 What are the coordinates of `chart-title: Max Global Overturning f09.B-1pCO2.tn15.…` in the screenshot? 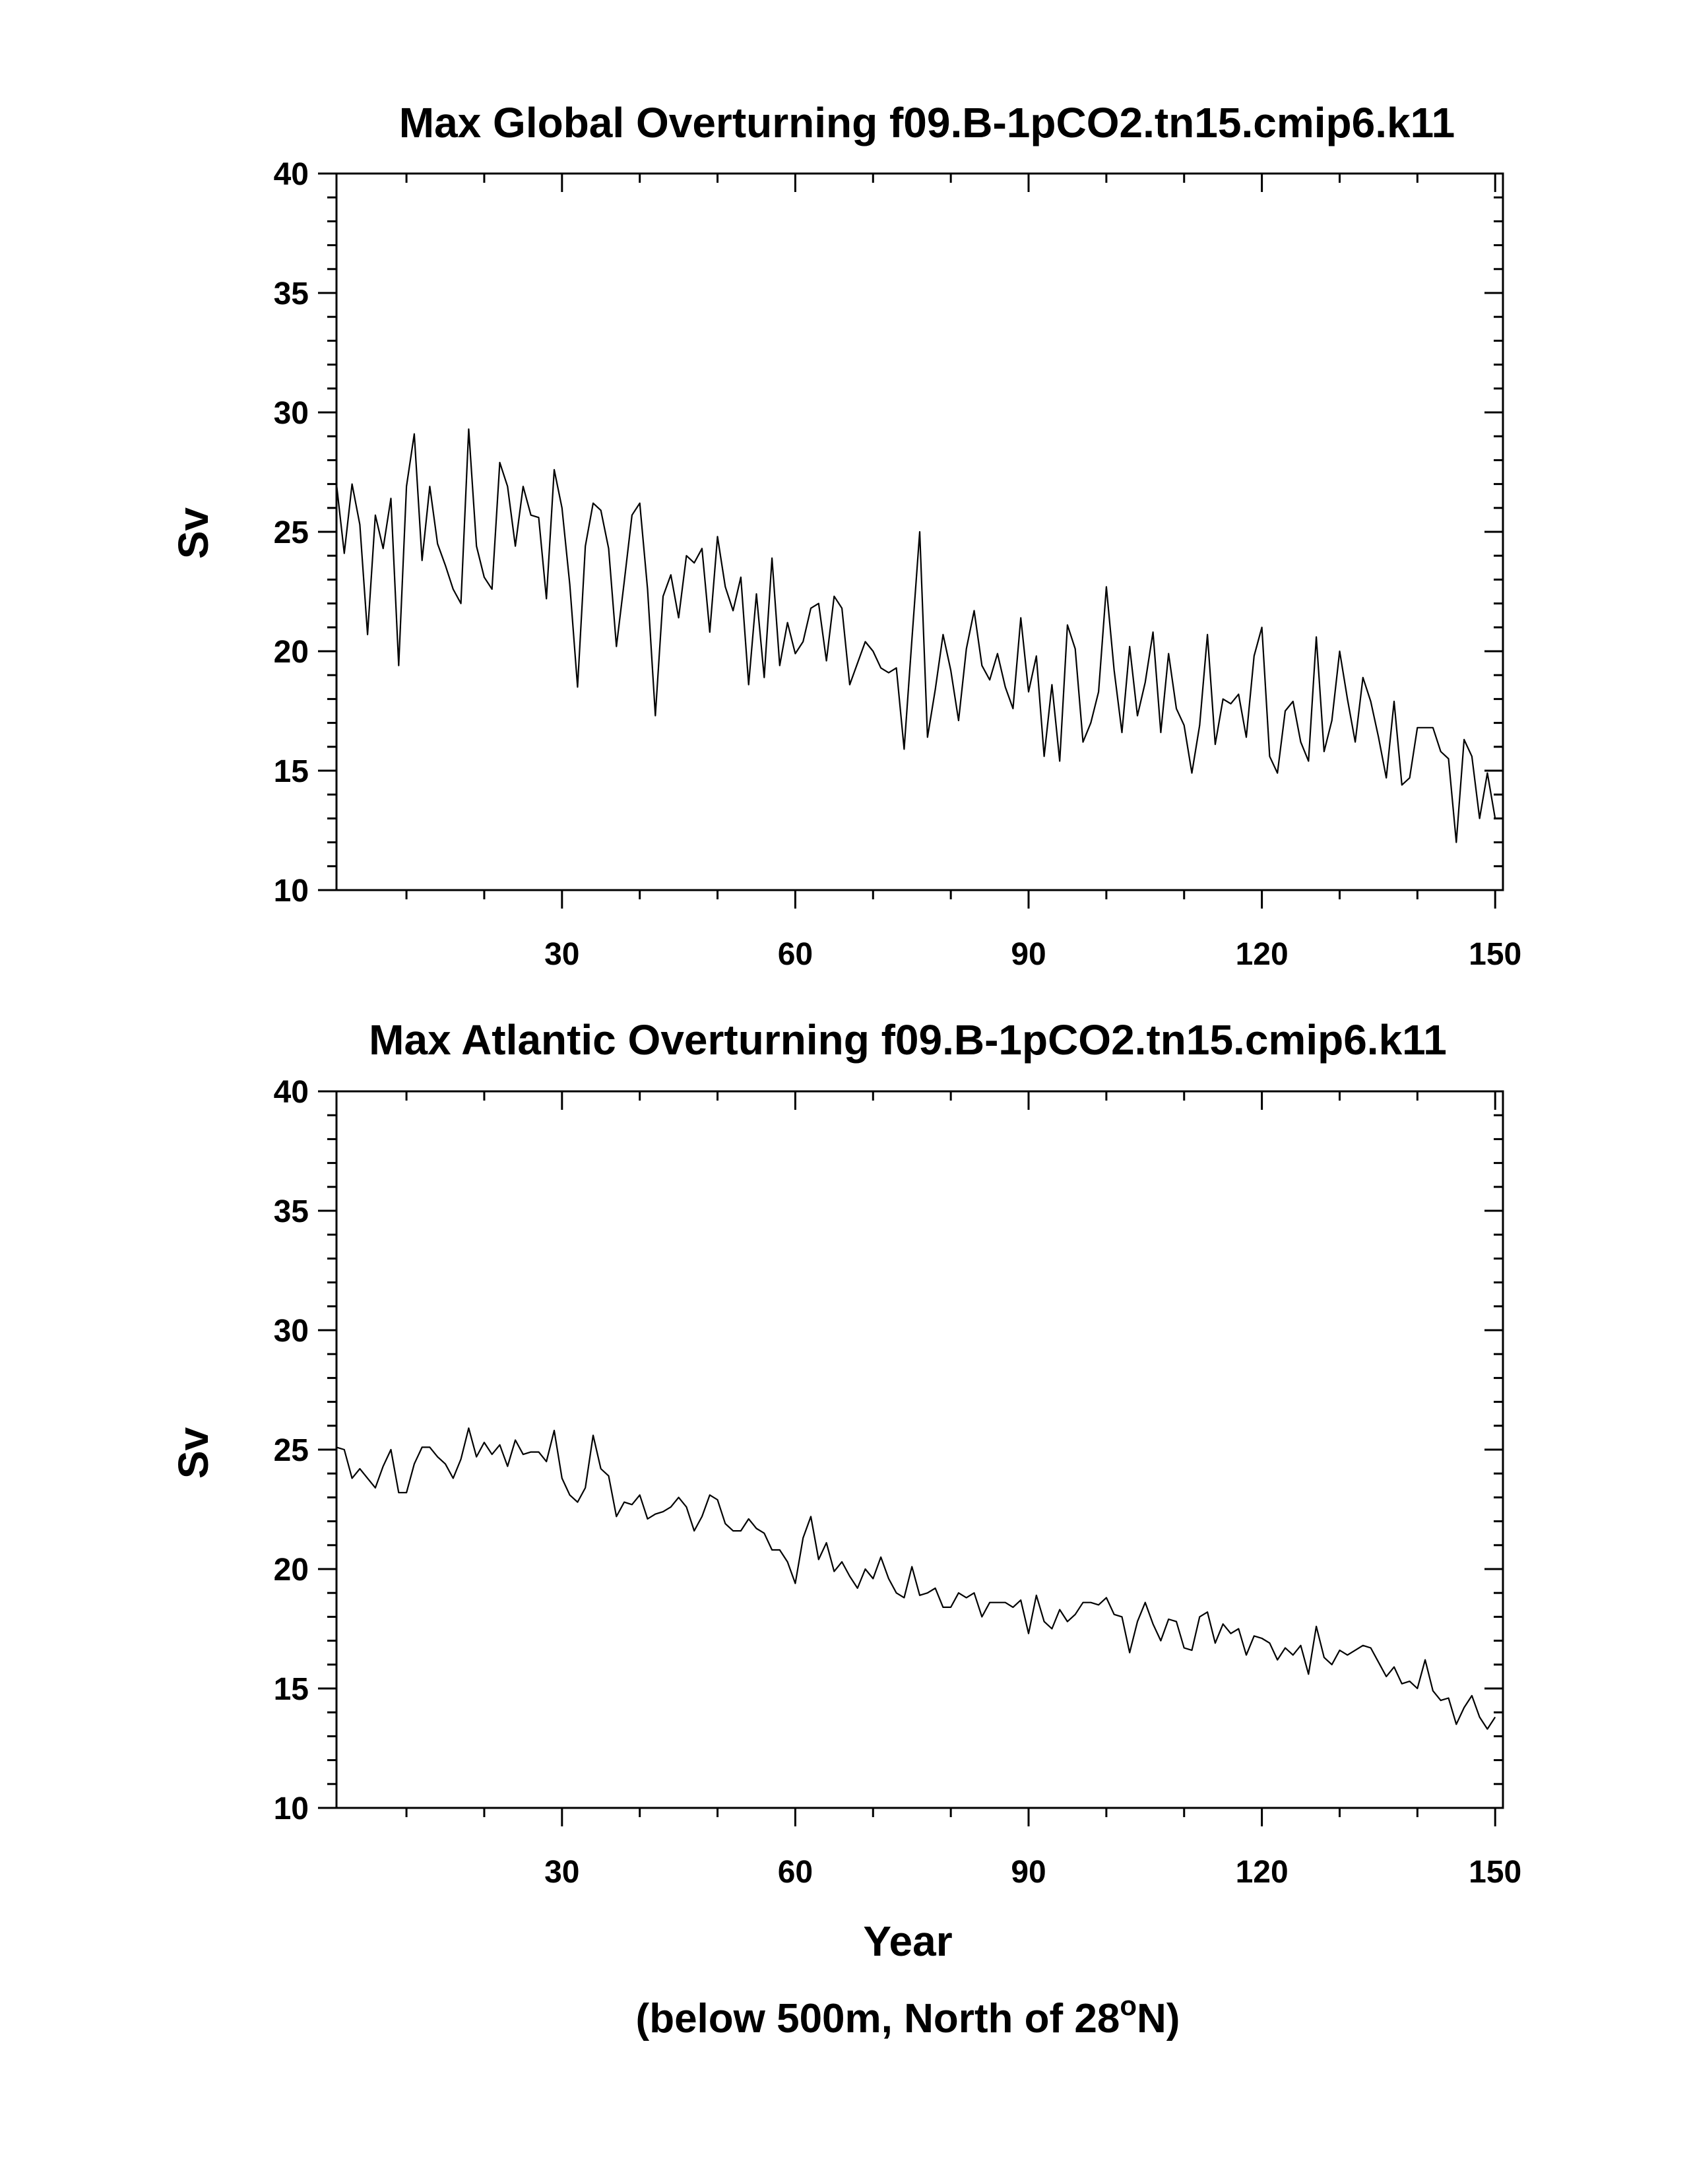 It's located at (927, 122).